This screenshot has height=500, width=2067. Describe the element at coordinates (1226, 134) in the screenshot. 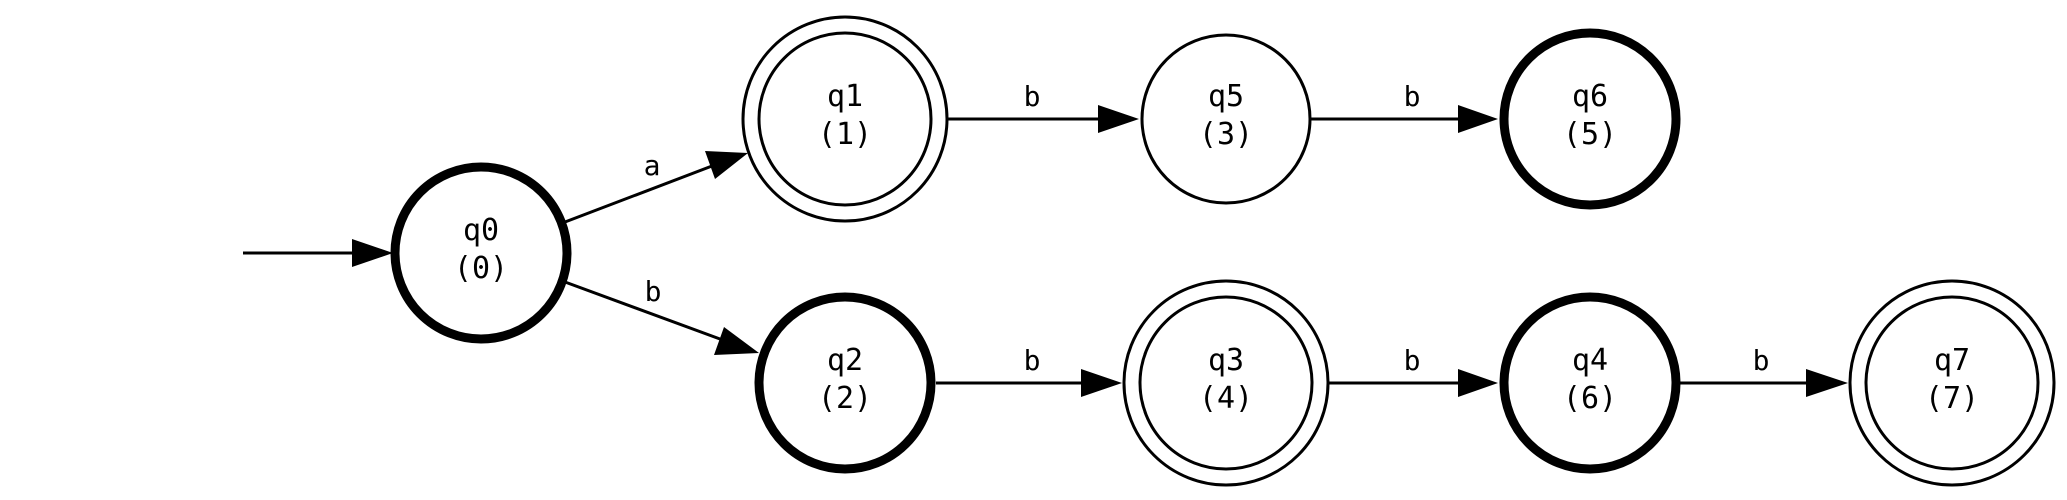

I see `state-order: (3)` at that location.